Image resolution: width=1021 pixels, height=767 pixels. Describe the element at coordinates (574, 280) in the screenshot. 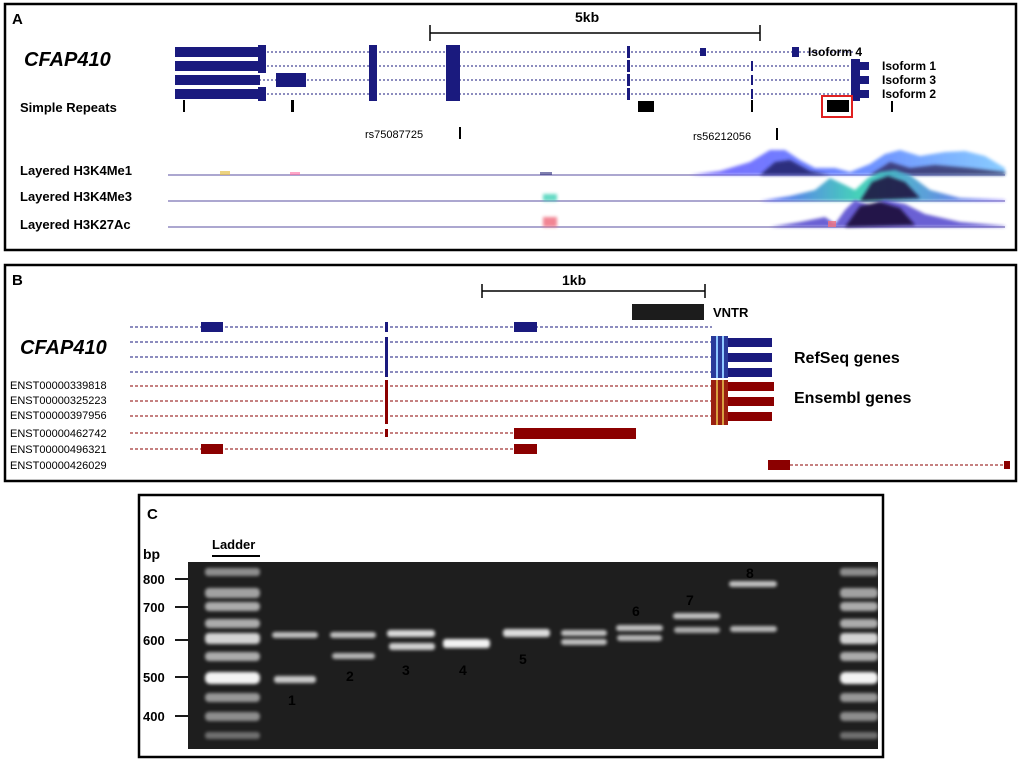

I see `scale-label-1kb: 1kb` at that location.